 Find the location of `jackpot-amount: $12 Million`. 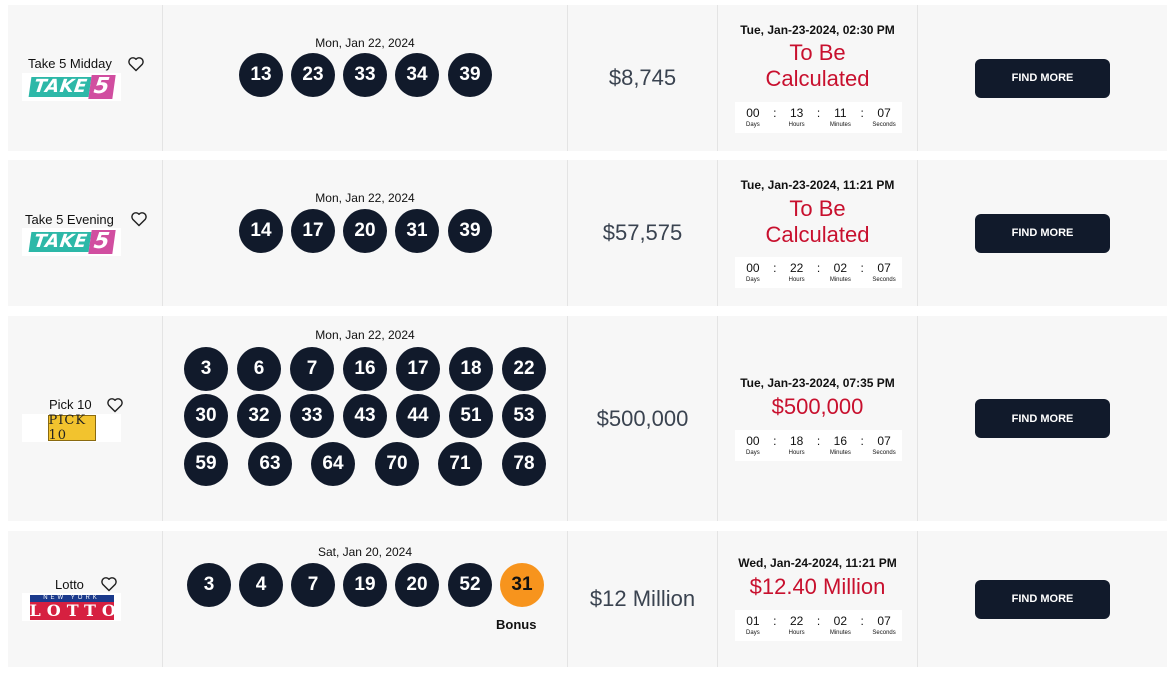

jackpot-amount: $12 Million is located at coordinates (642, 598).